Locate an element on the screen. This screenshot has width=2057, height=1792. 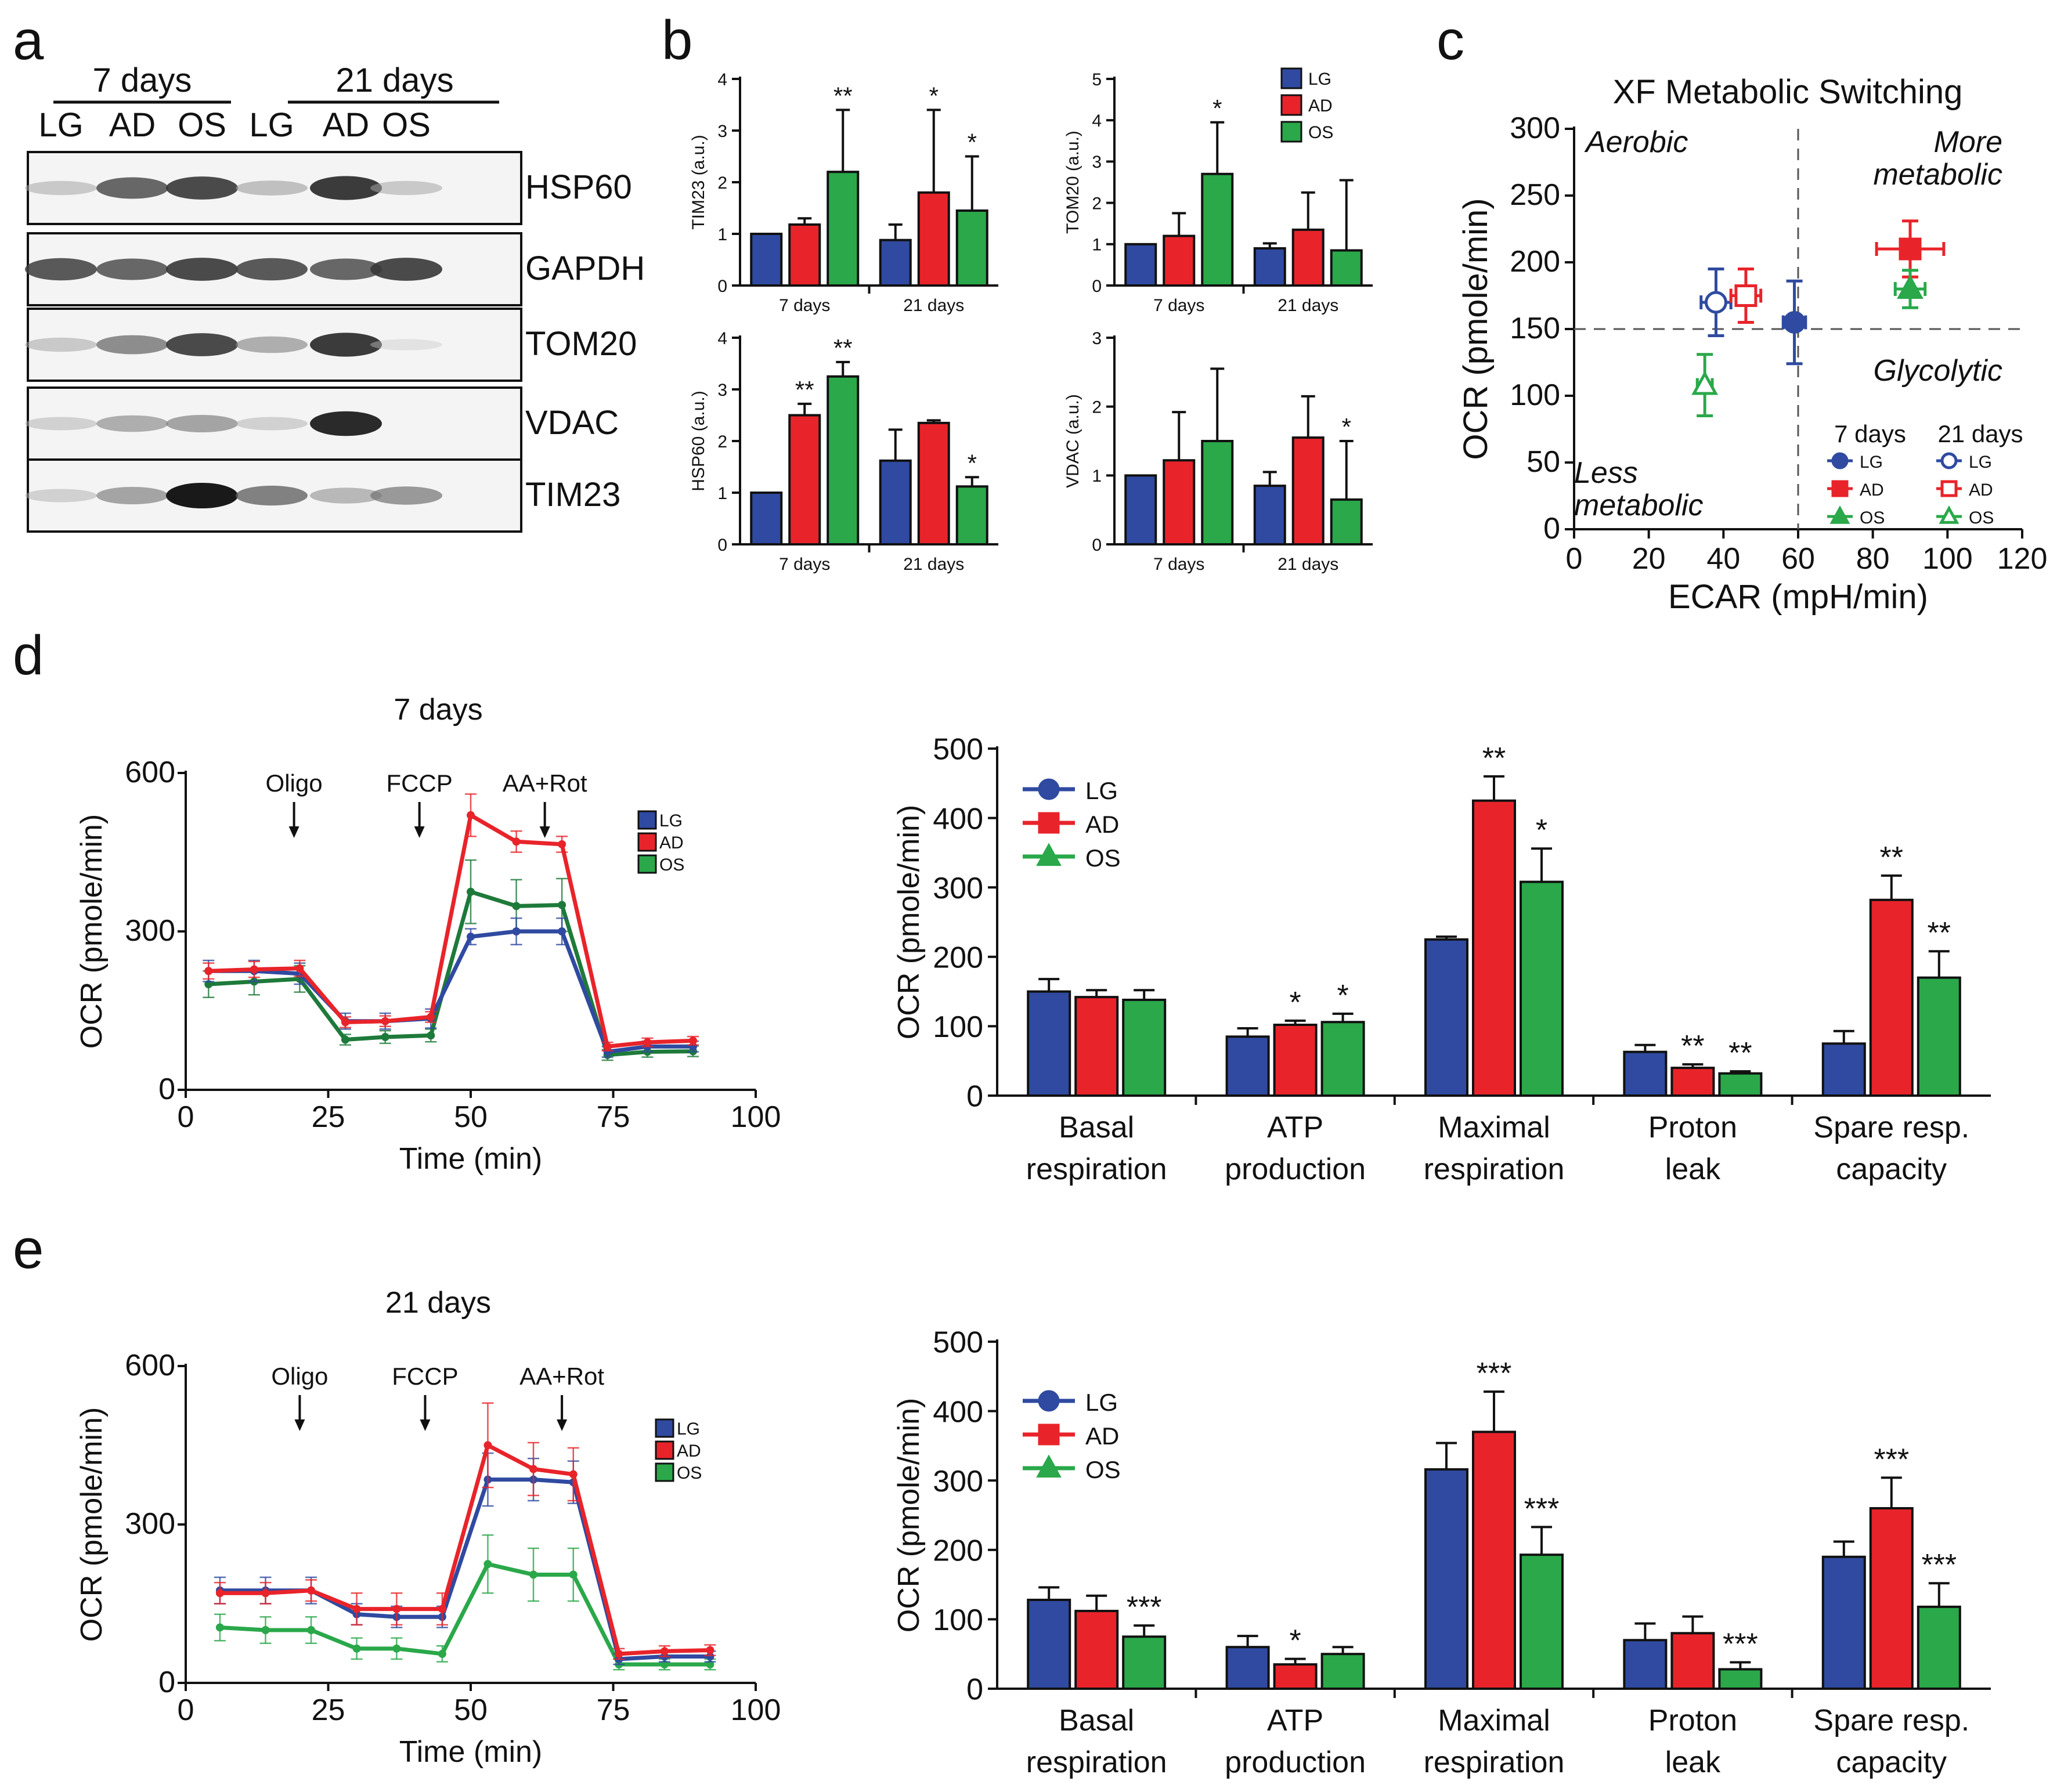
d-line-legend-label: OS is located at coordinates (671, 865).